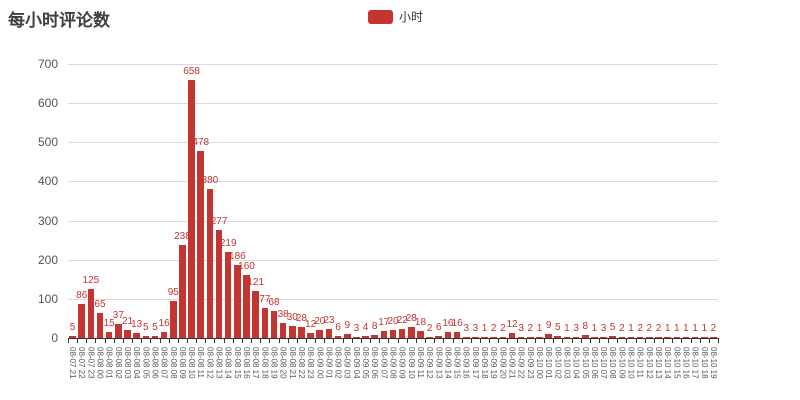 This screenshot has height=400, width=800. What do you see at coordinates (448, 323) in the screenshot?
I see `bar-value-label: 16` at bounding box center [448, 323].